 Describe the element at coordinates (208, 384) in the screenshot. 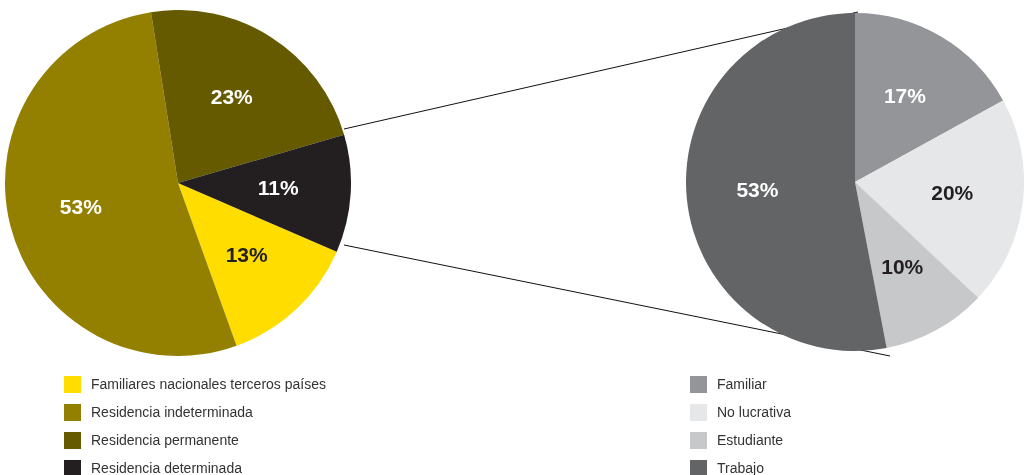

I see `legend-label: Familiares nacionales terceros países` at that location.